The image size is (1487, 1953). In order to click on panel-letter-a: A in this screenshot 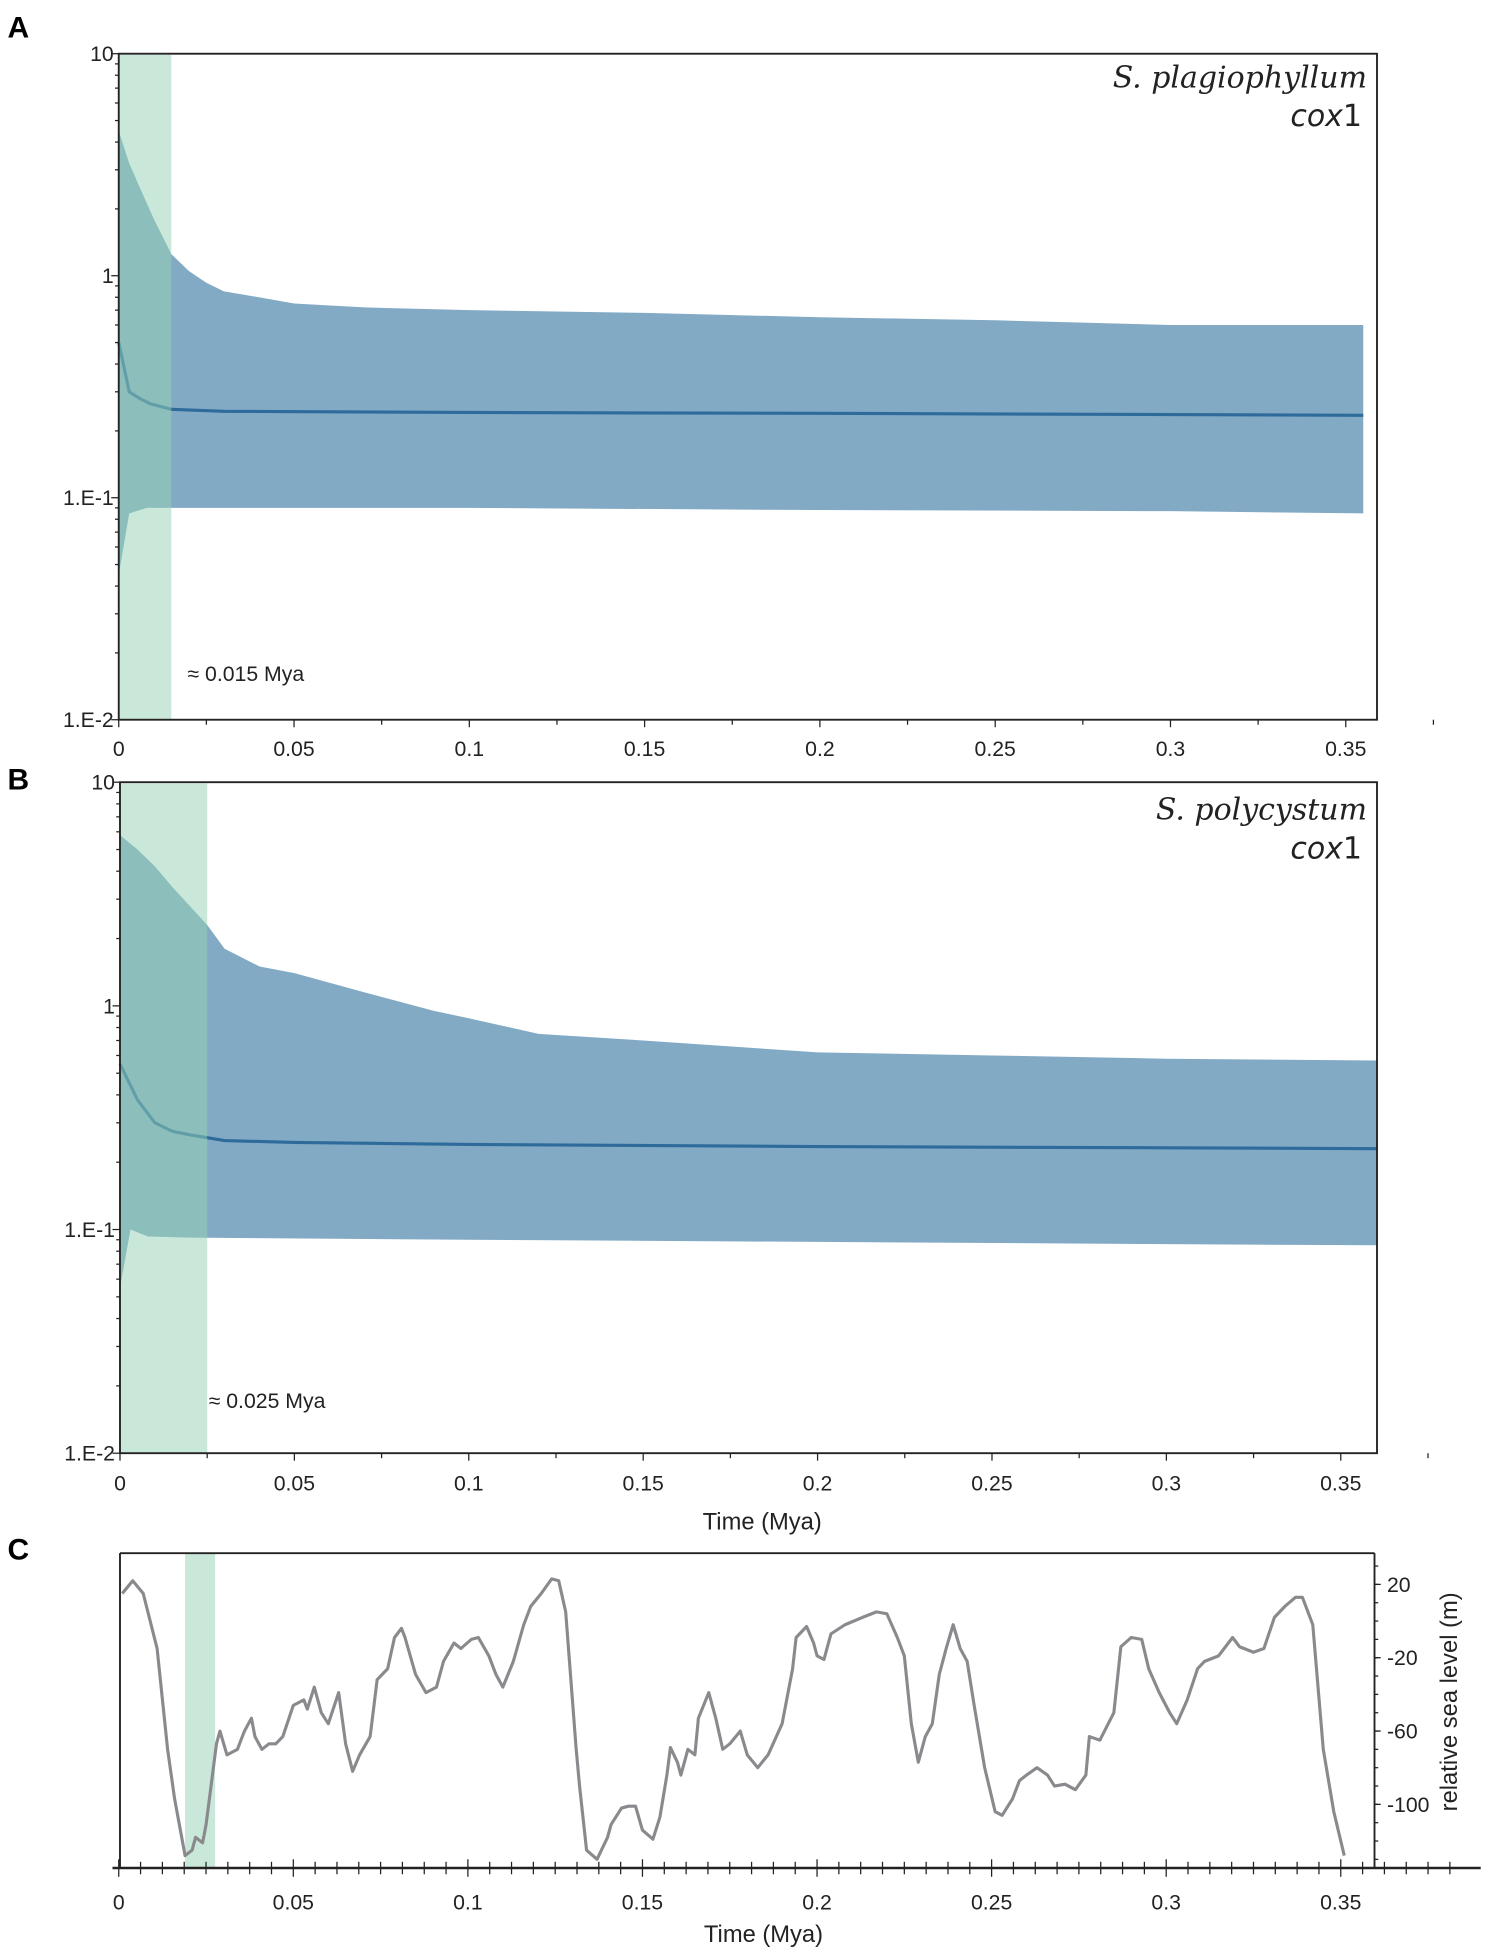, I will do `click(19, 27)`.